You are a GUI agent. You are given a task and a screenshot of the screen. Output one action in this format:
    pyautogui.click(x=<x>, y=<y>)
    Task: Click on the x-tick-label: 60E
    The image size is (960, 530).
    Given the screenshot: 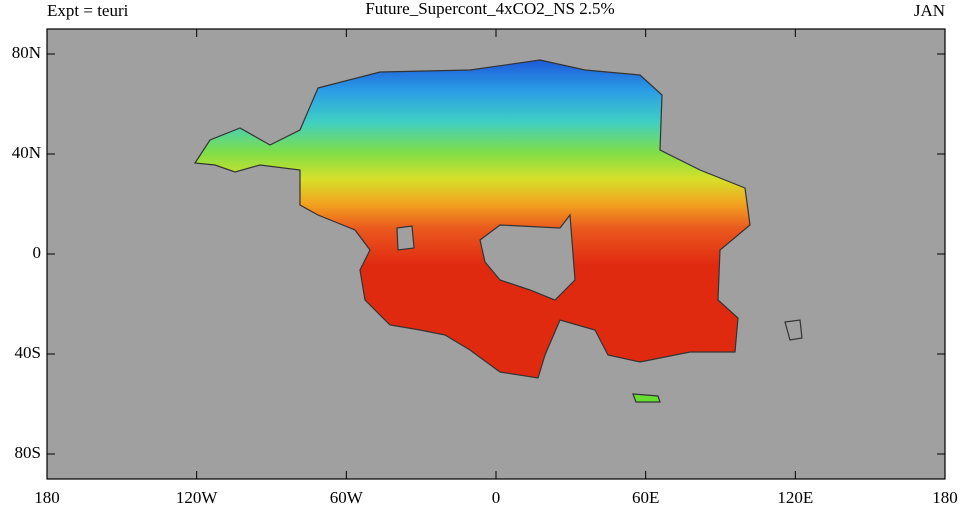 What is the action you would take?
    pyautogui.click(x=645, y=497)
    